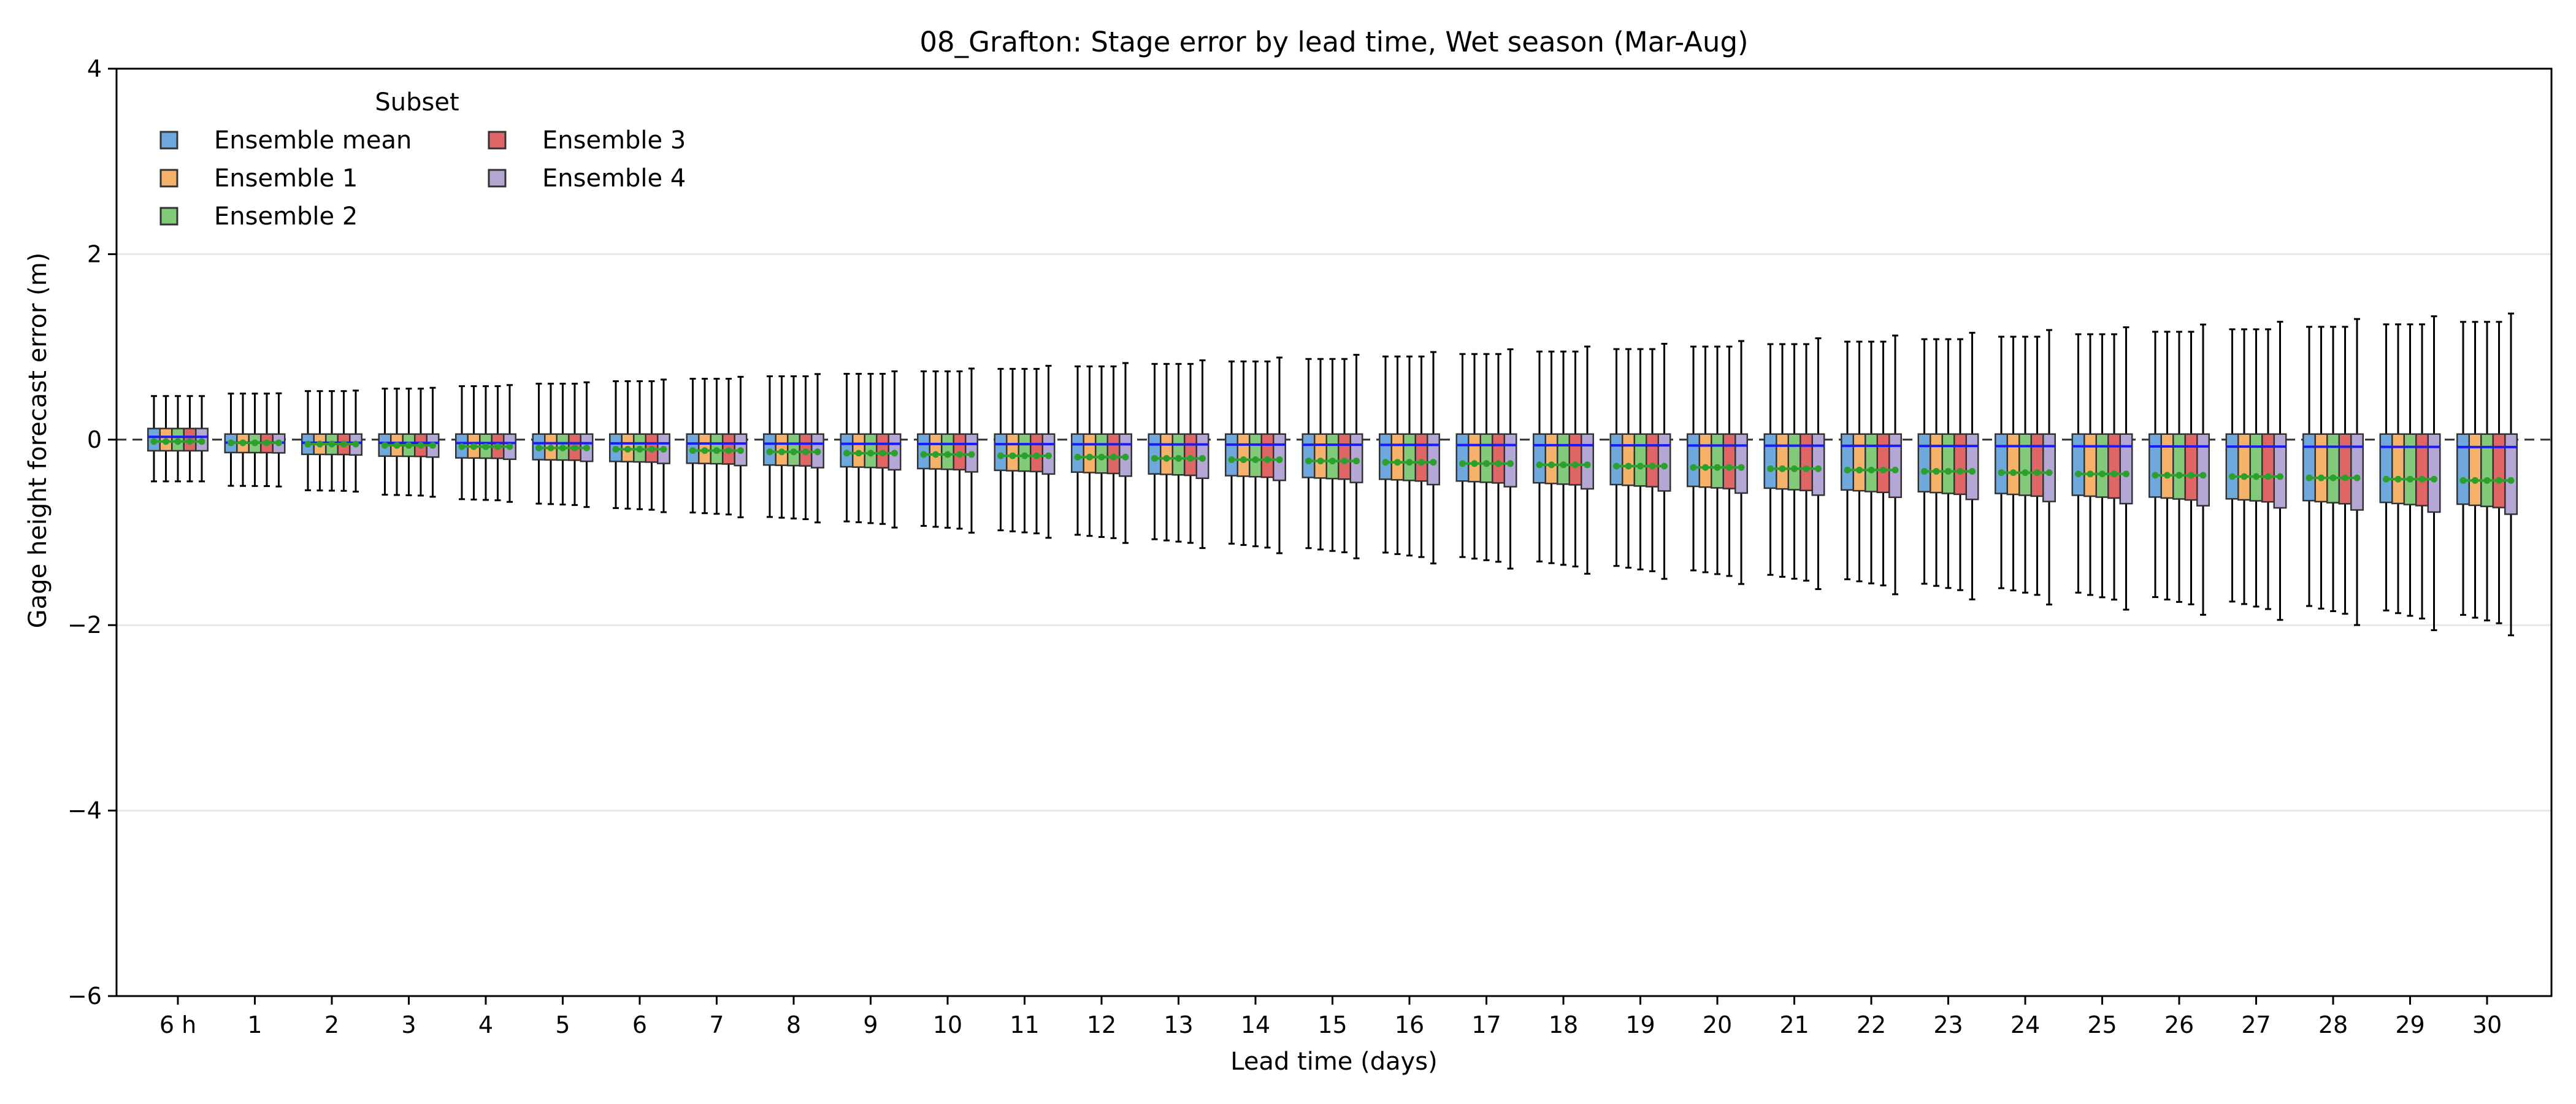 The height and width of the screenshot is (1104, 2576). I want to click on x-tick-label: 22, so click(1871, 1024).